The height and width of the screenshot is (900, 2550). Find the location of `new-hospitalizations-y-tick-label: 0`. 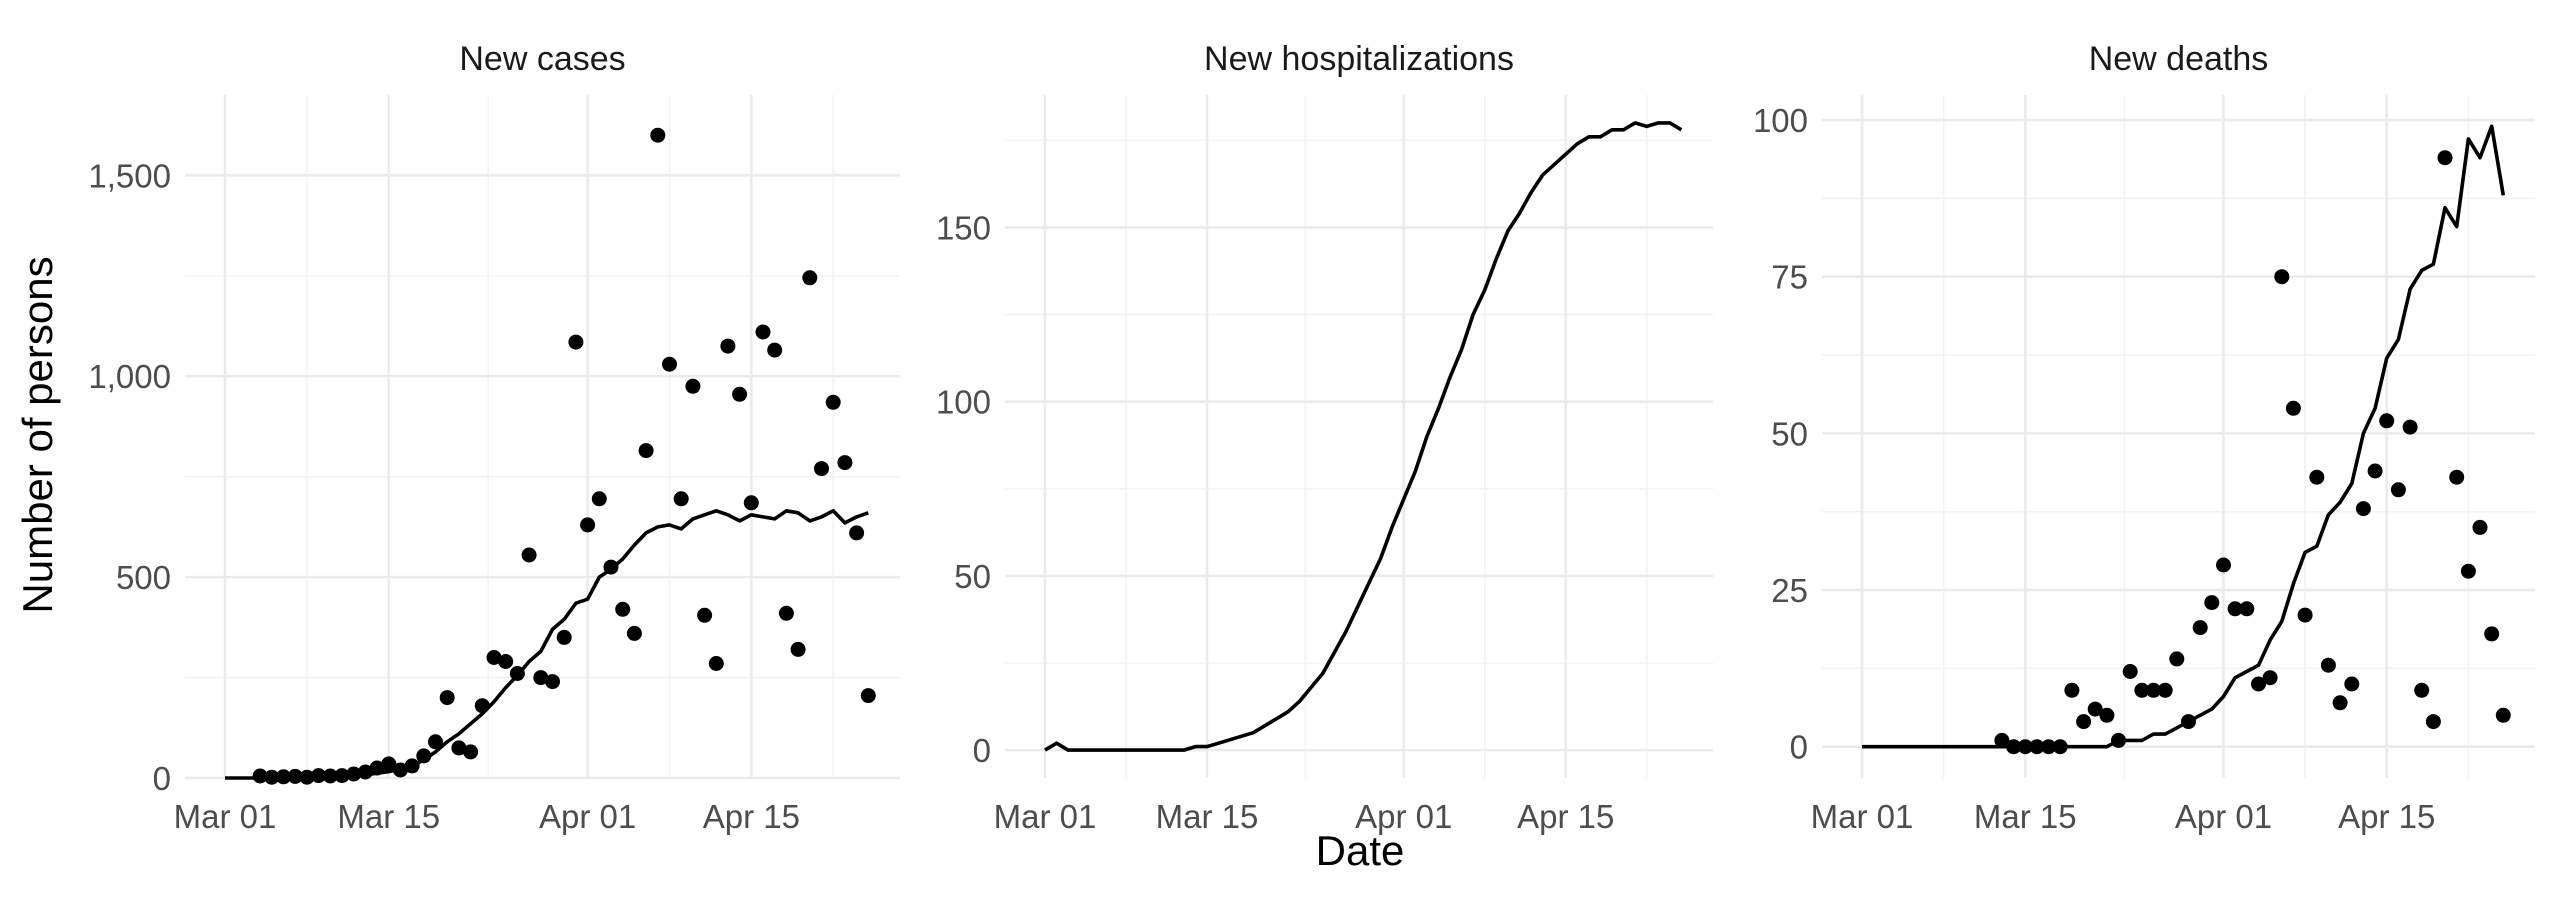

new-hospitalizations-y-tick-label: 0 is located at coordinates (982, 750).